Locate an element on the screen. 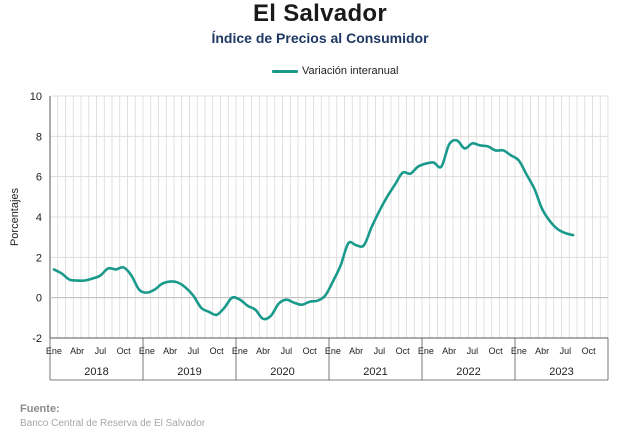 The width and height of the screenshot is (640, 429). source-label: Fuente: is located at coordinates (40, 409).